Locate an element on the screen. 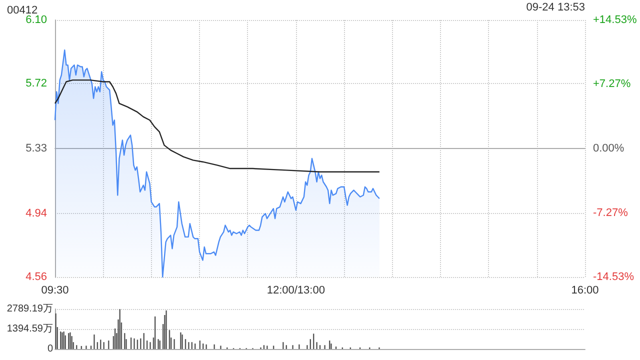 The width and height of the screenshot is (640, 360). x-tick-label: 16:00 is located at coordinates (585, 290).